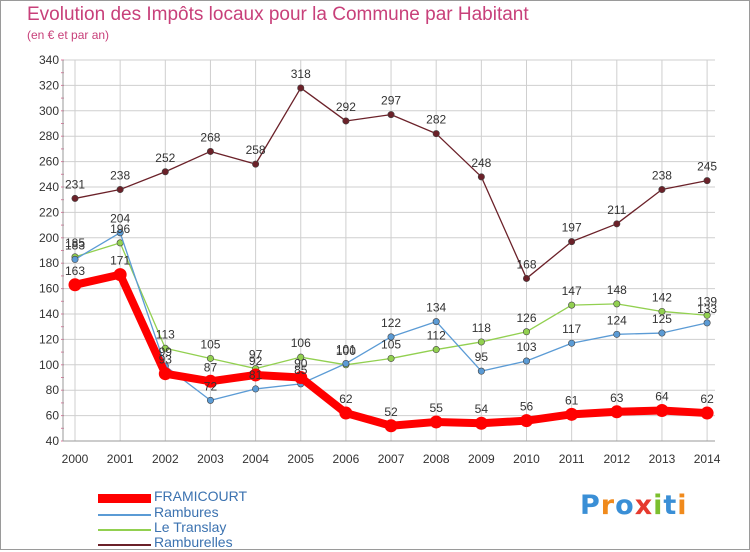 This screenshot has width=750, height=552. Describe the element at coordinates (662, 319) in the screenshot. I see `data-label-rambures: 125` at that location.